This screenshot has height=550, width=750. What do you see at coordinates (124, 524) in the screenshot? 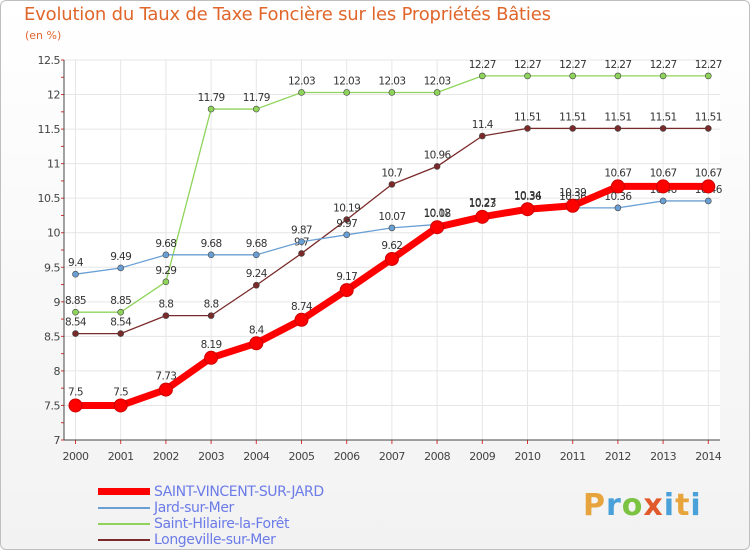
I see `legend-swatch-saint-hilaire` at bounding box center [124, 524].